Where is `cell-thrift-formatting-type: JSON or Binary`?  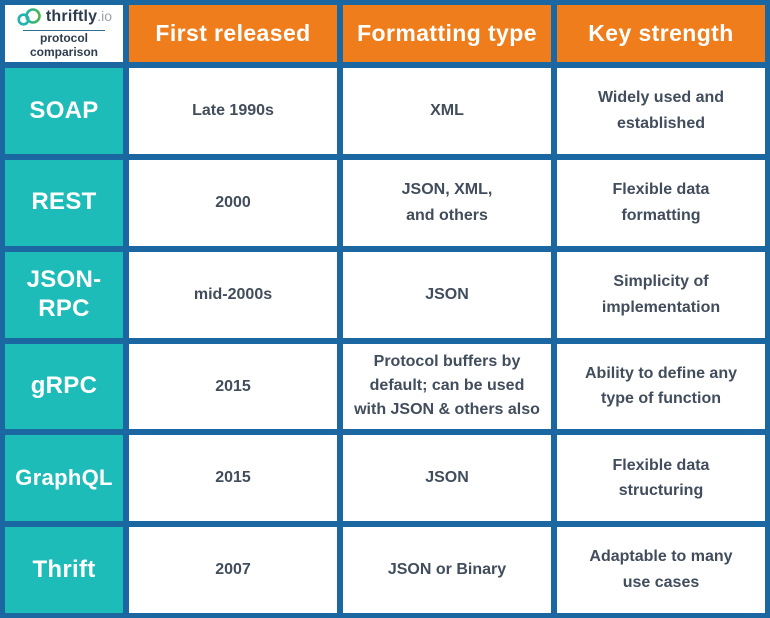 cell-thrift-formatting-type: JSON or Binary is located at coordinates (447, 570).